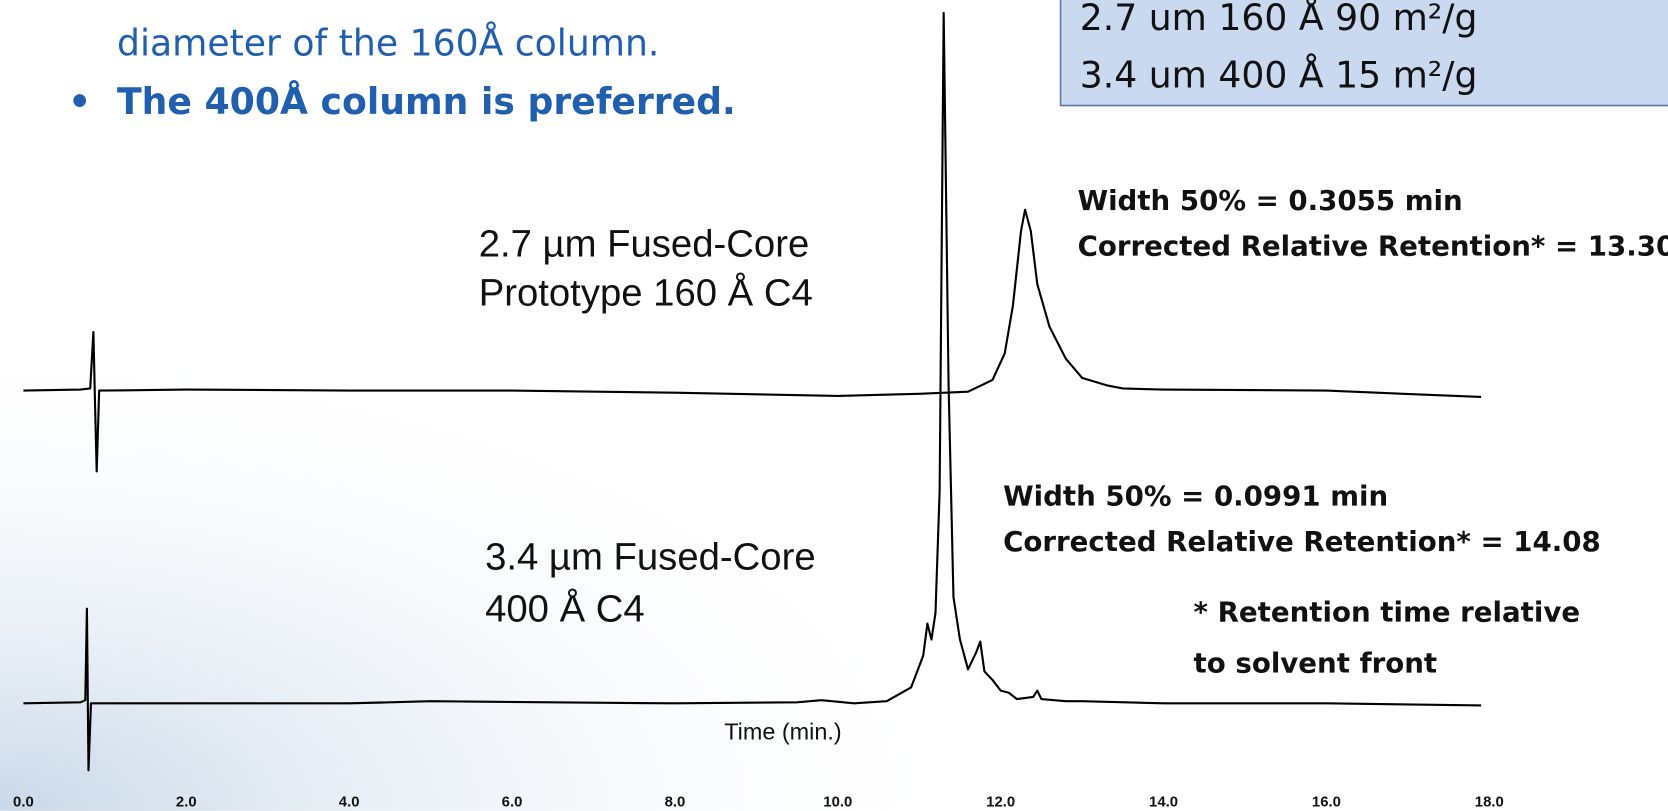 The height and width of the screenshot is (811, 1668). What do you see at coordinates (1387, 611) in the screenshot?
I see `annotation: * Retention time relative` at bounding box center [1387, 611].